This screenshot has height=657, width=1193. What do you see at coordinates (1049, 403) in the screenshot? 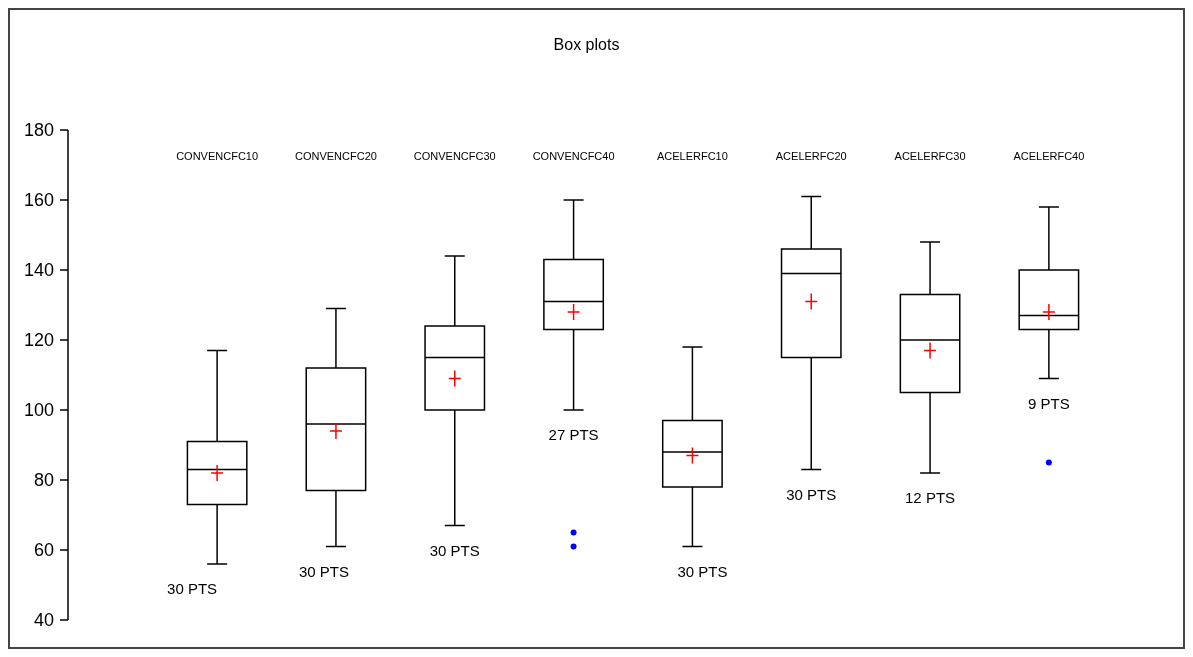
I see `annotation: 9 PTS` at bounding box center [1049, 403].